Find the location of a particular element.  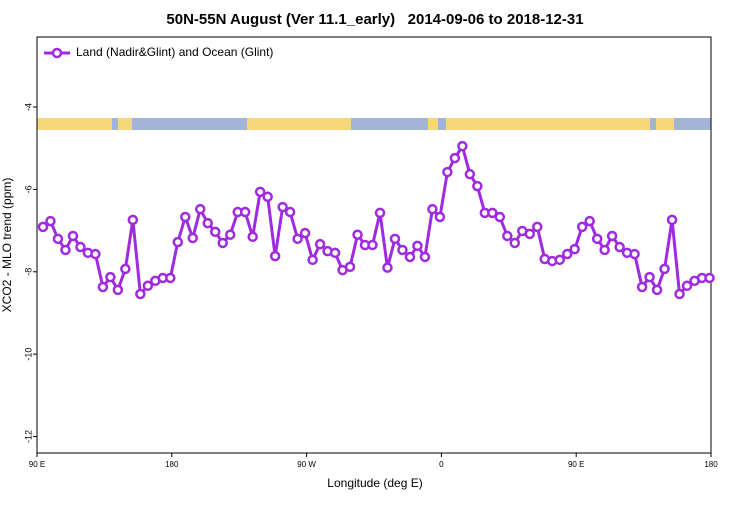

x-tick-label: 90 W is located at coordinates (306, 464).